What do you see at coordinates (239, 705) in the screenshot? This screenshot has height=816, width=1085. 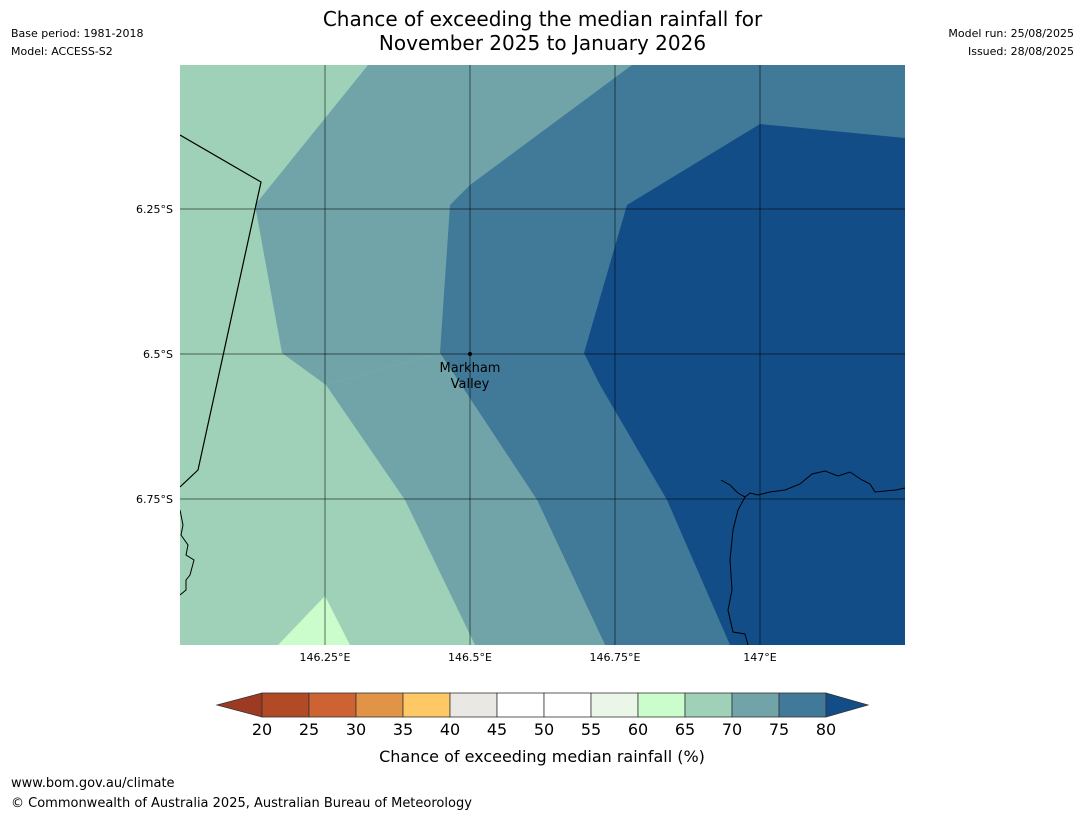 I see `colorbar-arrow-low` at bounding box center [239, 705].